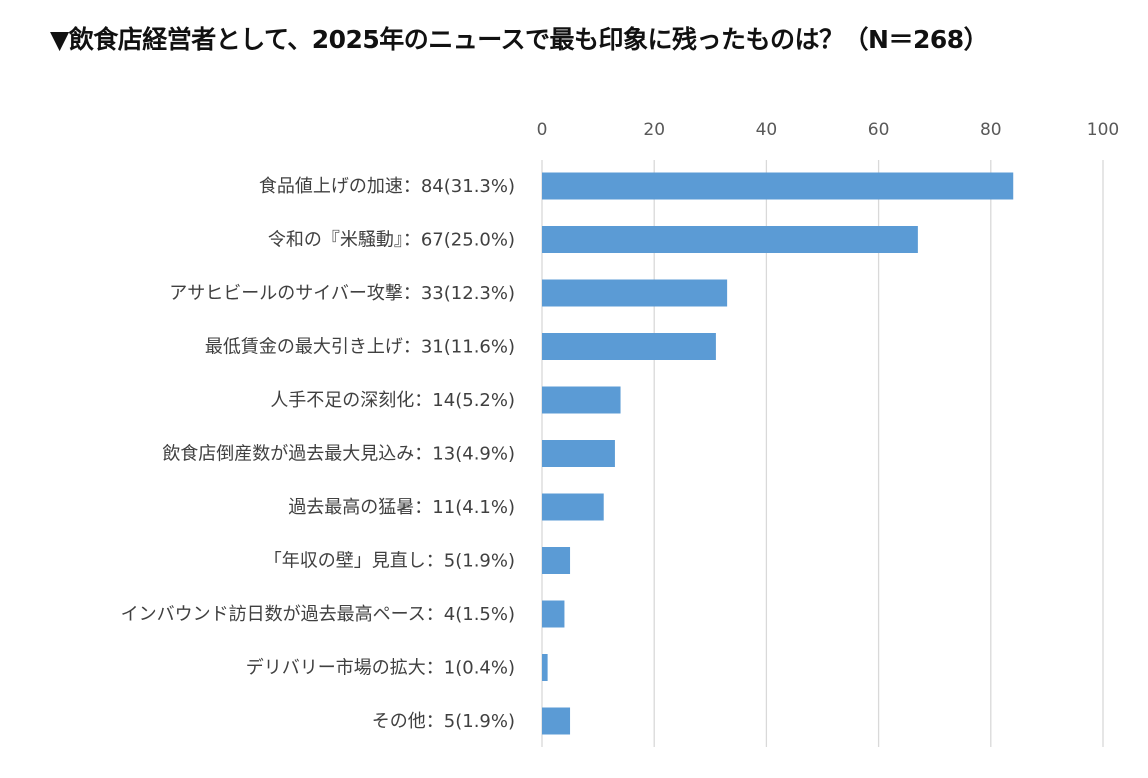 Image resolution: width=1148 pixels, height=778 pixels. I want to click on x-tick-label: 0, so click(542, 130).